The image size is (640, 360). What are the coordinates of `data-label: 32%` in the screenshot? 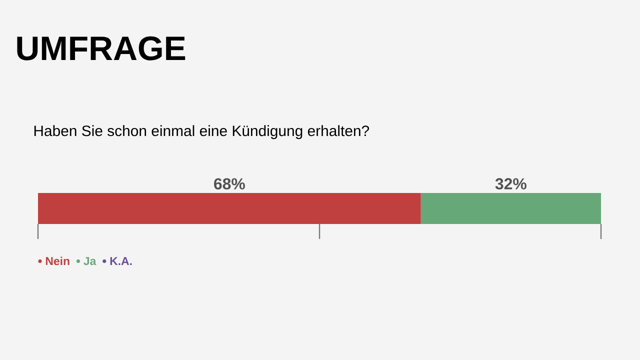 It's located at (510, 184).